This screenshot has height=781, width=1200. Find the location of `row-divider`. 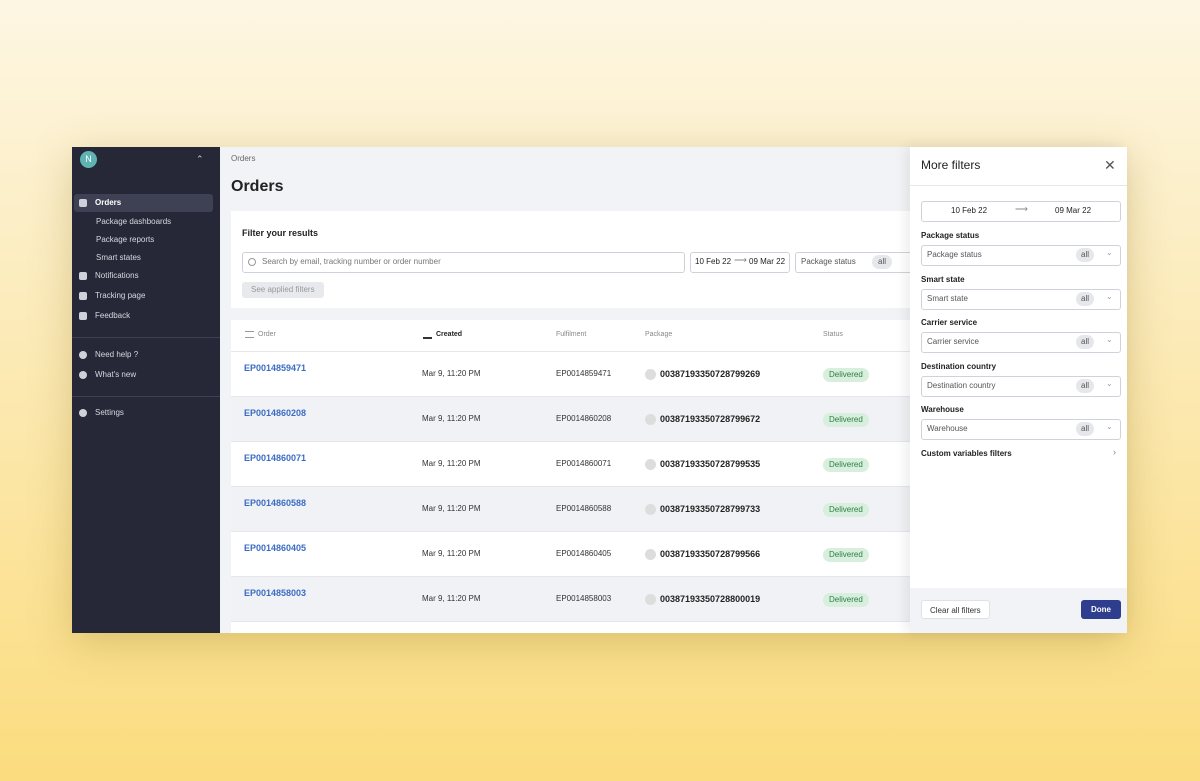

row-divider is located at coordinates (570, 351).